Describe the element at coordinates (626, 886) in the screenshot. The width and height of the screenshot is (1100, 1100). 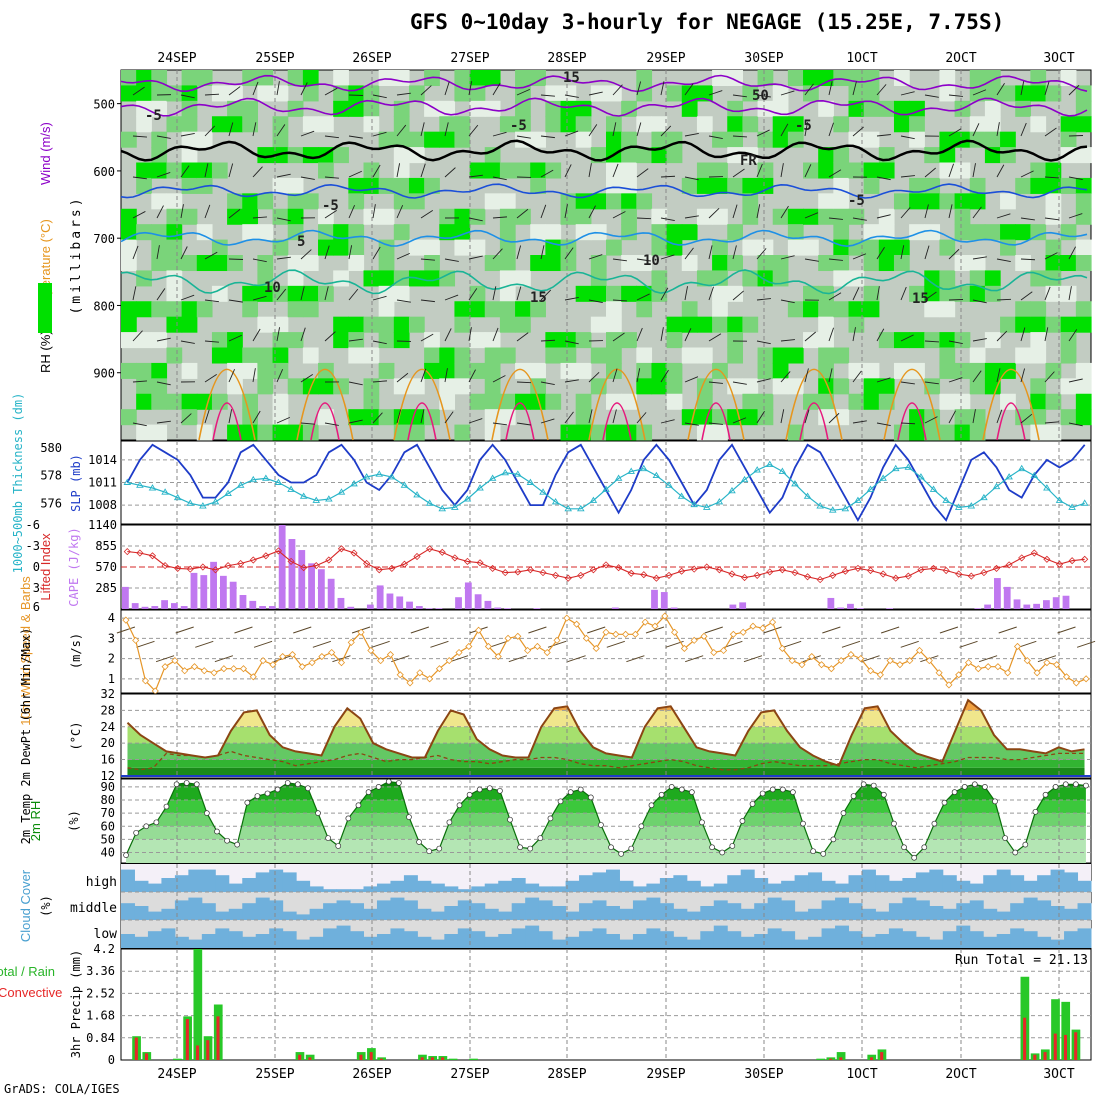
I see `cloud-bar-high` at that location.